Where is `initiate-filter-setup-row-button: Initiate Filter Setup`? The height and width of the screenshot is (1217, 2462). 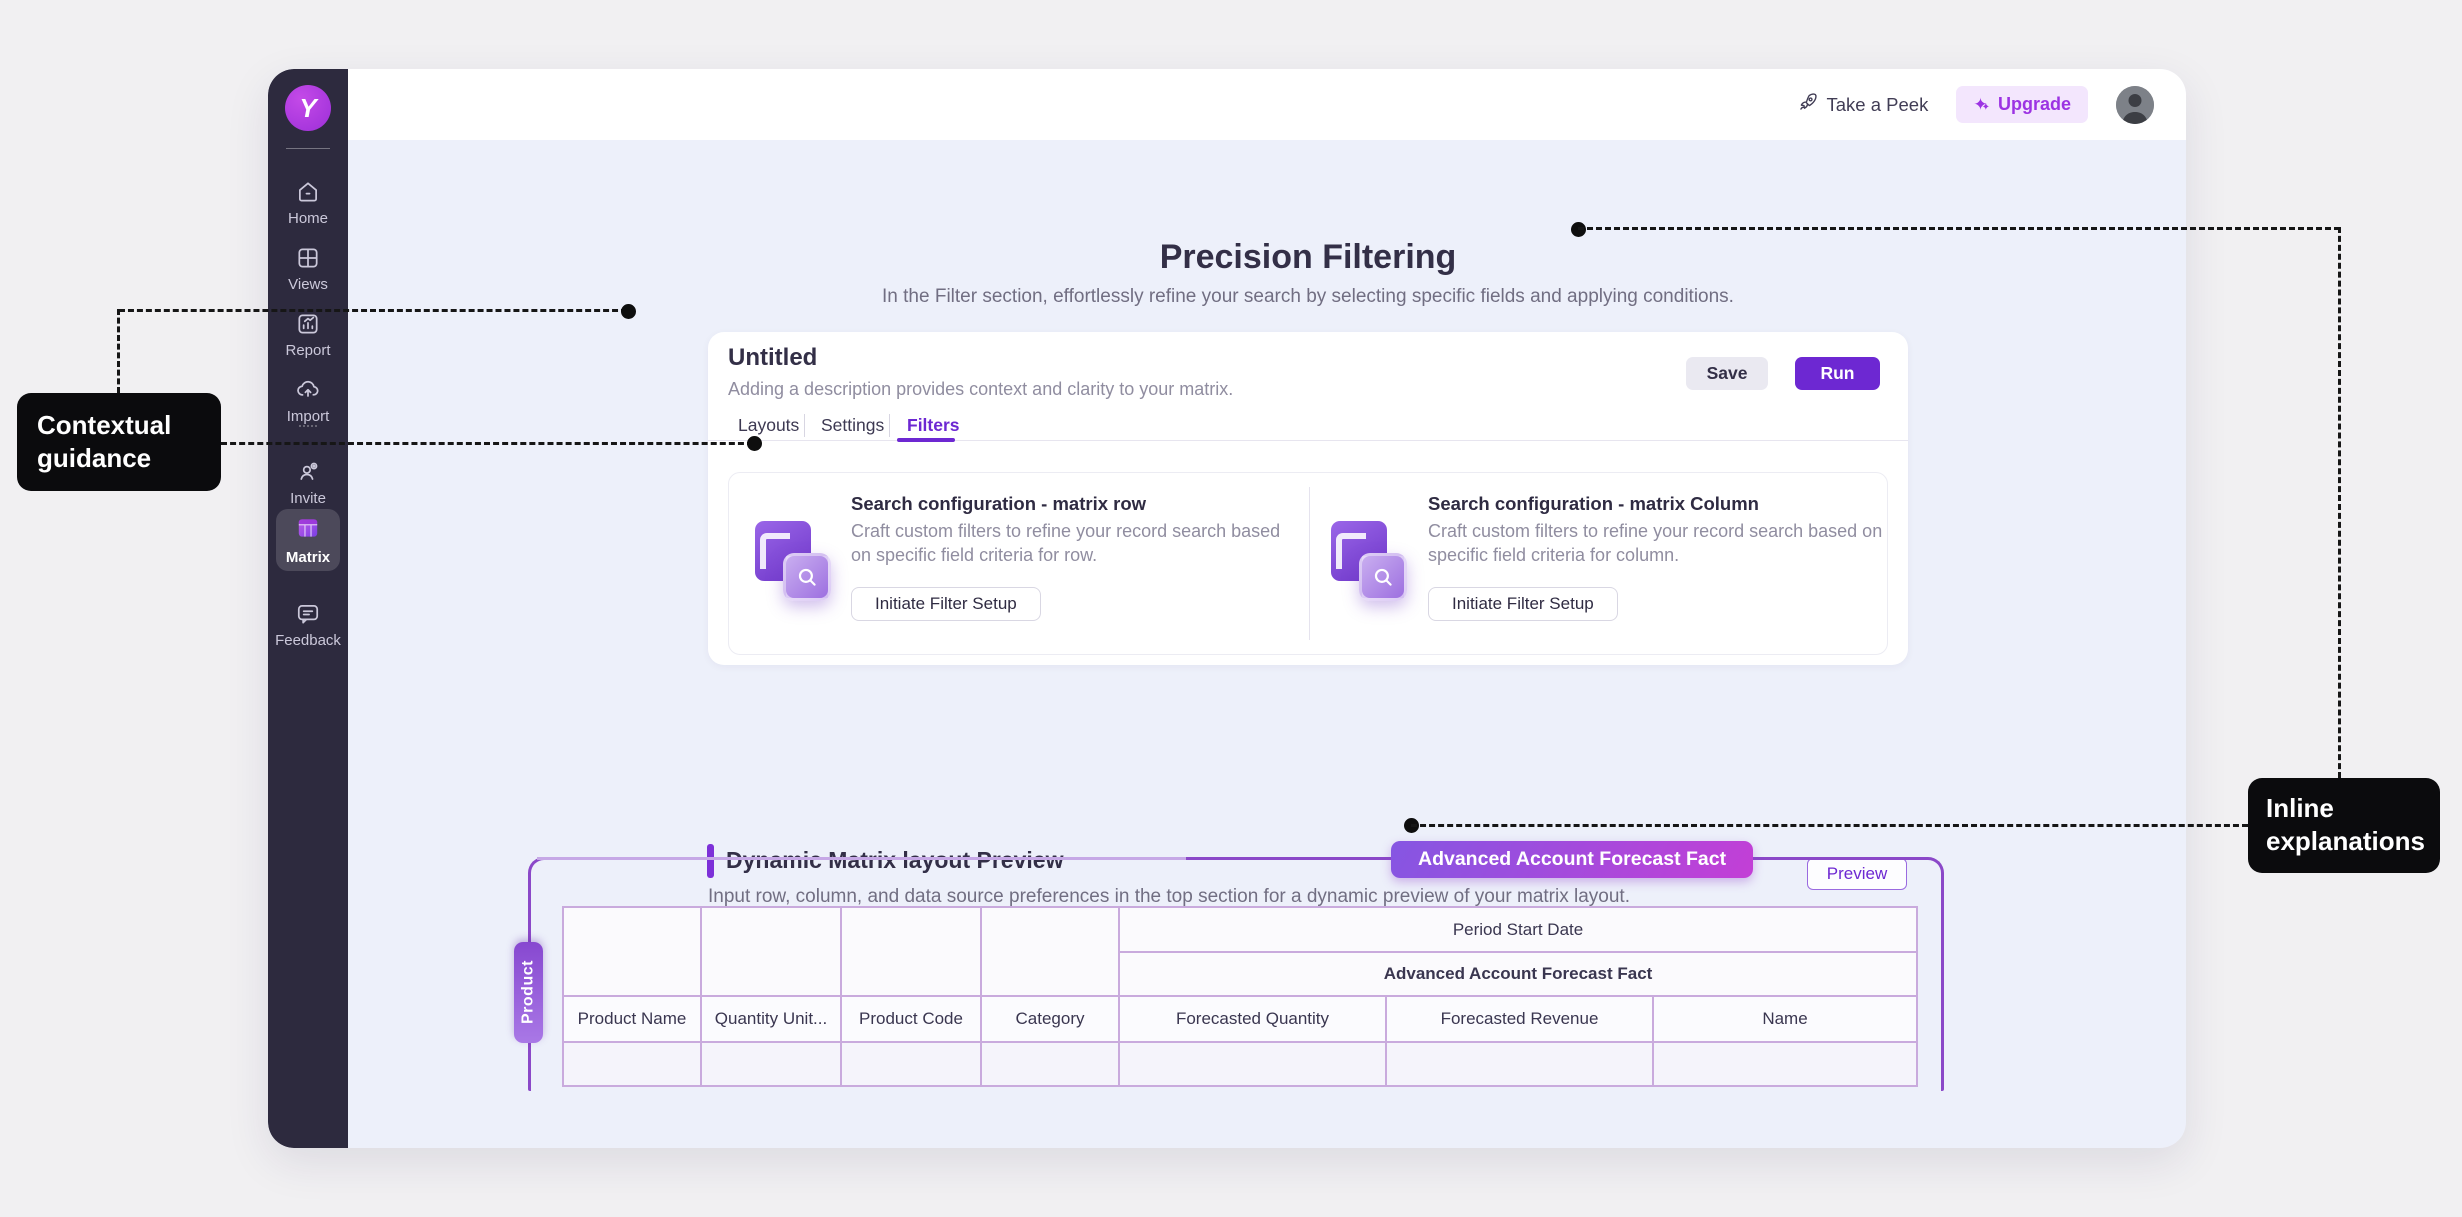 initiate-filter-setup-row-button: Initiate Filter Setup is located at coordinates (946, 604).